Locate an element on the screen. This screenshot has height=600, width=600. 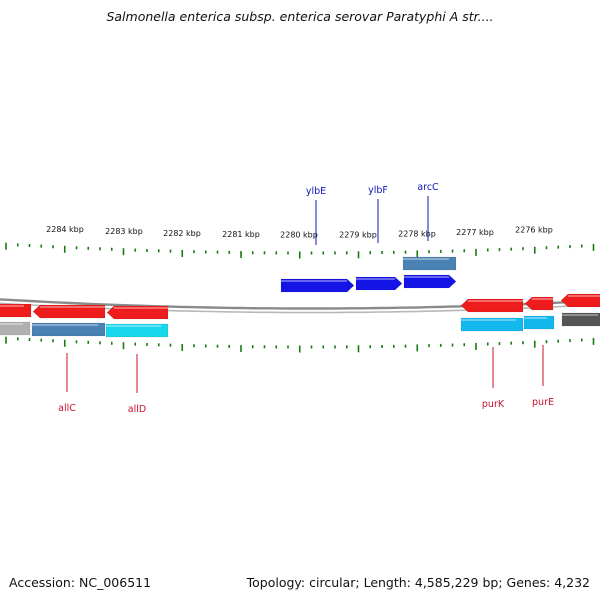
gene-label-purE: purE is located at coordinates (543, 402).